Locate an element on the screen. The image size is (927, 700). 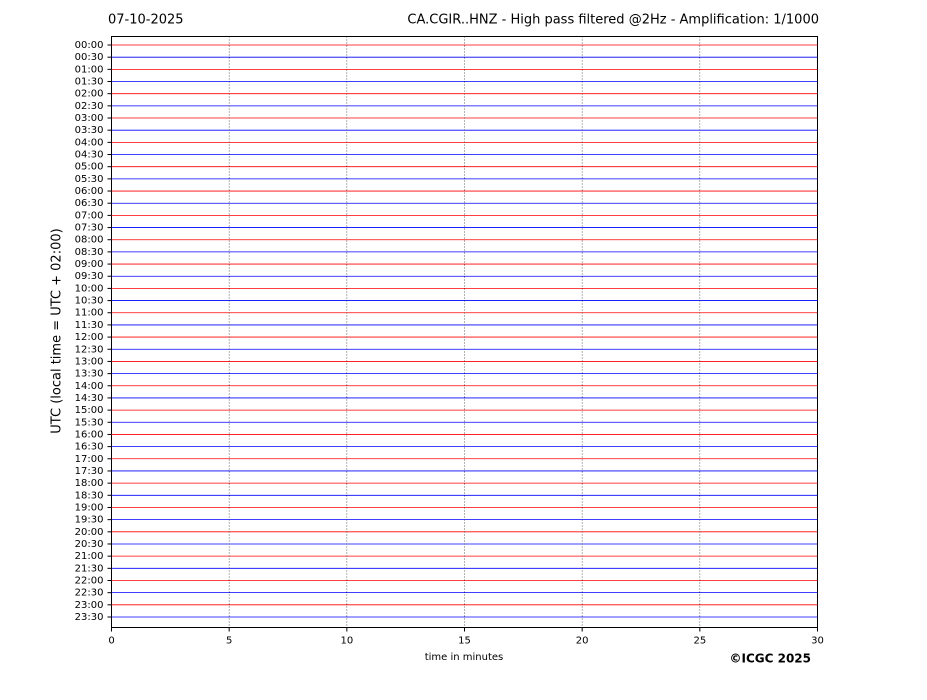
x-tick-label: 5 is located at coordinates (229, 641).